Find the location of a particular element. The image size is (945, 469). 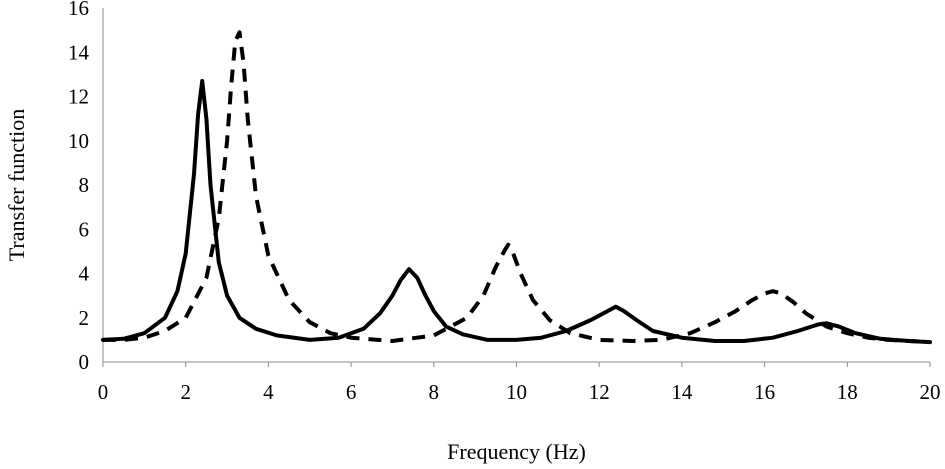

x-tick-label: 20 is located at coordinates (930, 392).